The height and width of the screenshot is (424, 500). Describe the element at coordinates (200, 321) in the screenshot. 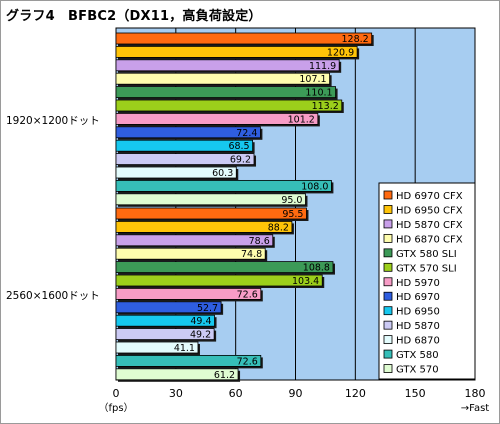

I see `bar-value-label: 49.4` at that location.